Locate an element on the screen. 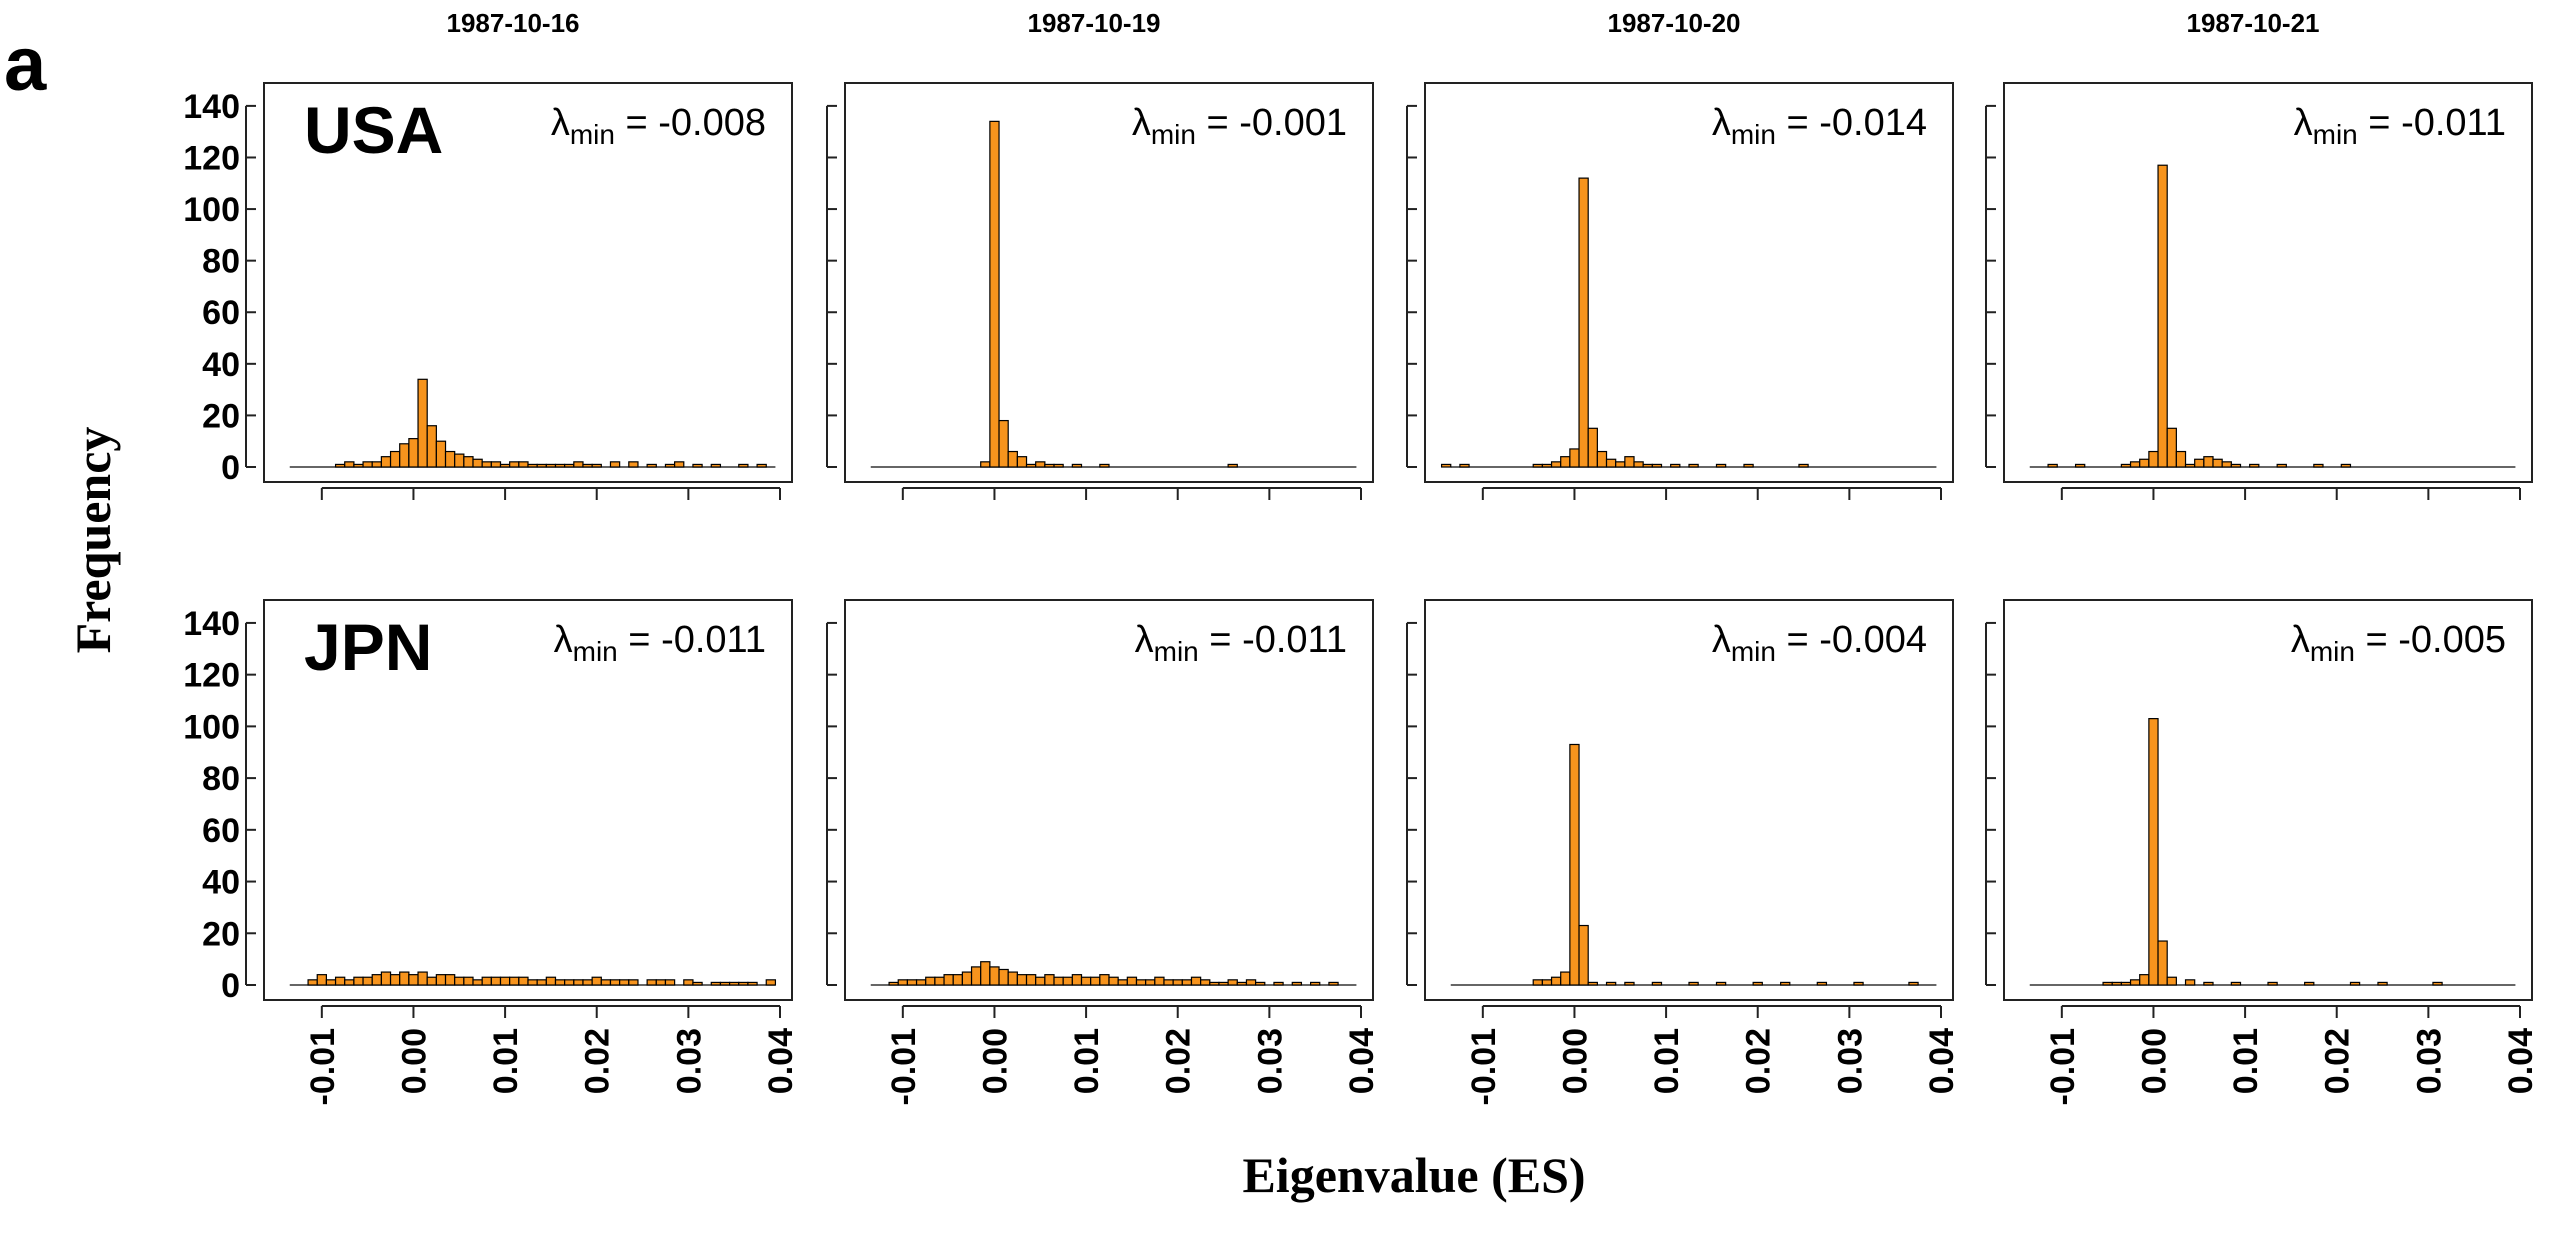 This screenshot has width=2549, height=1237. date-header: 1987-10-19 is located at coordinates (1094, 23).